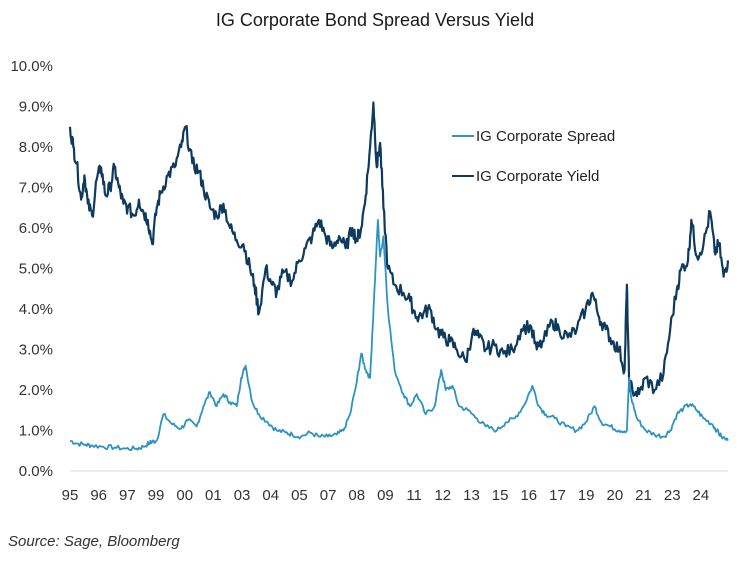  Describe the element at coordinates (414, 495) in the screenshot. I see `x-tick-label: 11` at that location.